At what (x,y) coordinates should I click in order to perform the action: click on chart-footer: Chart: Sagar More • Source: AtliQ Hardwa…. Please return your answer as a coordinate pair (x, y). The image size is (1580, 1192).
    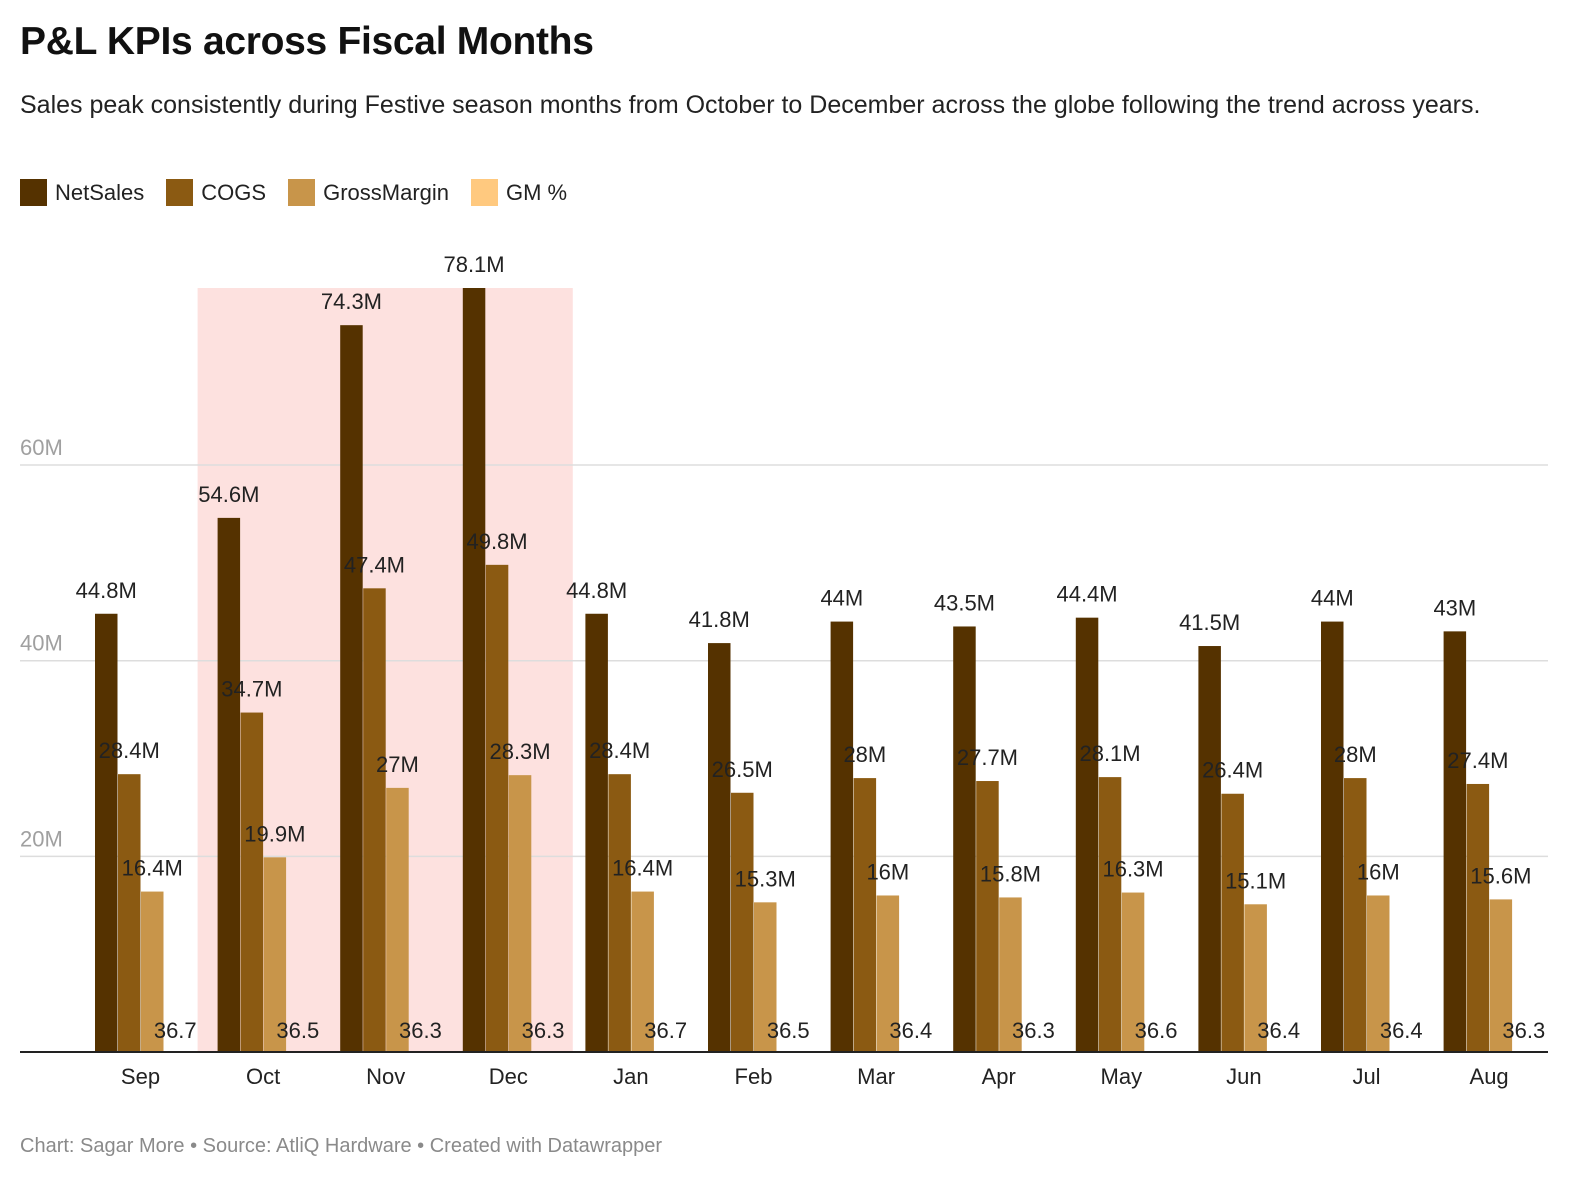
    Looking at the image, I should click on (341, 1146).